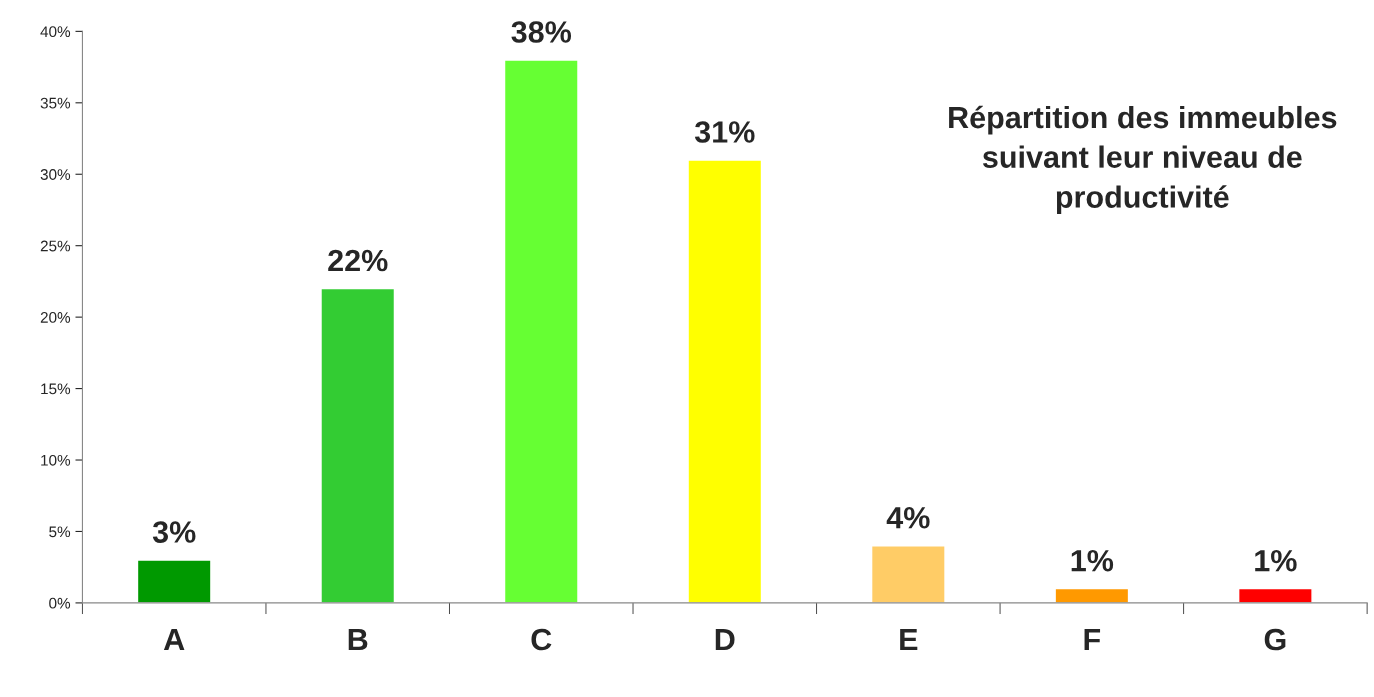 The image size is (1374, 697). Describe the element at coordinates (174, 532) in the screenshot. I see `data-label: 3%` at that location.